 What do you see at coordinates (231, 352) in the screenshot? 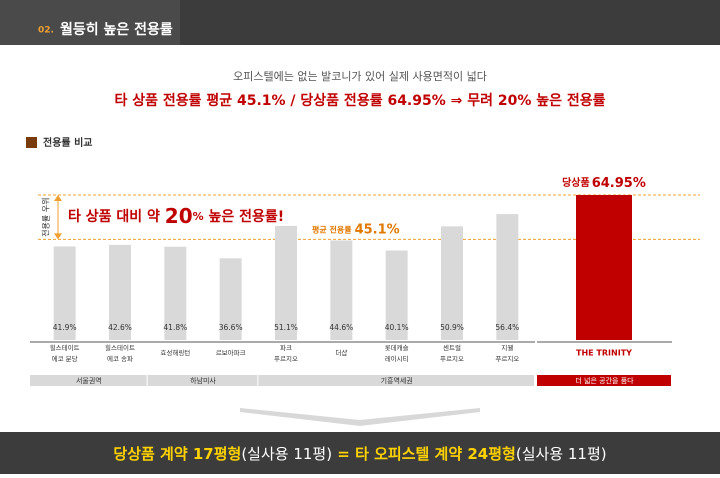
I see `category-label: 르보아파크` at bounding box center [231, 352].